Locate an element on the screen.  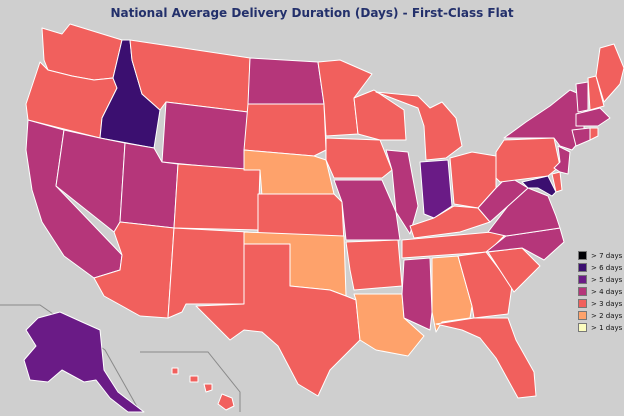
state-MI is located at coordinates (419, 126).